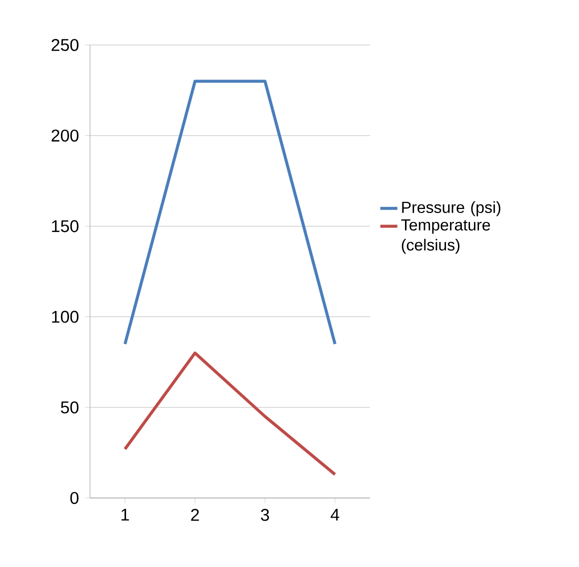 The height and width of the screenshot is (567, 579). I want to click on x-tick-label: 2, so click(195, 514).